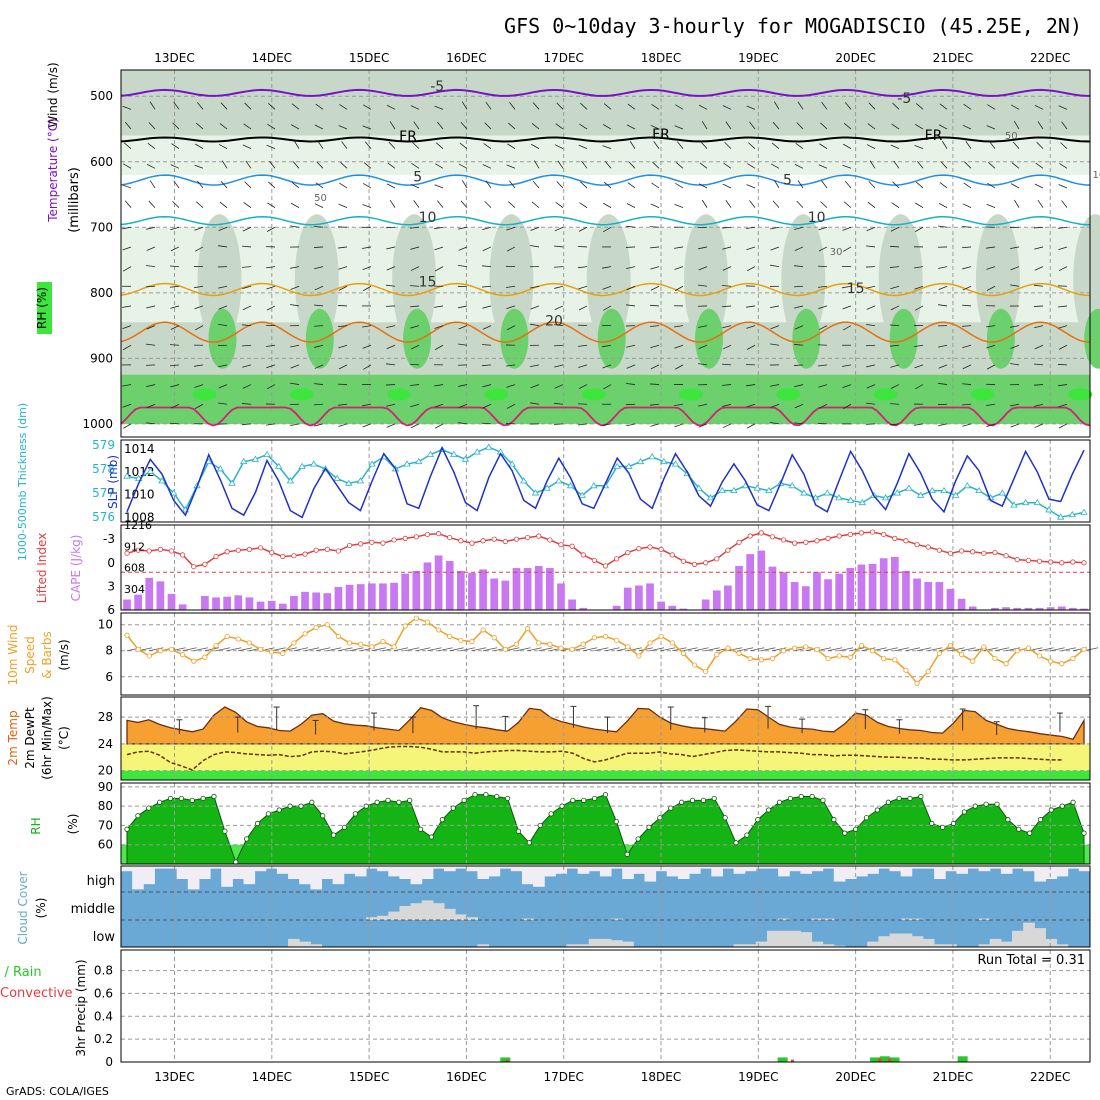 Image resolution: width=1100 pixels, height=1100 pixels. What do you see at coordinates (111, 610) in the screenshot?
I see `li-tick-label: 6` at bounding box center [111, 610].